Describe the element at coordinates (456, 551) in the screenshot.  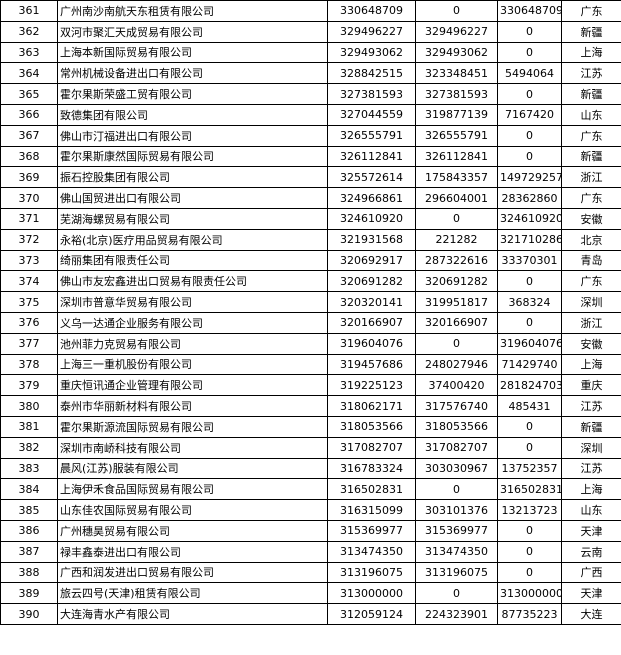
I see `export-value-cell: 313474350` at that location.